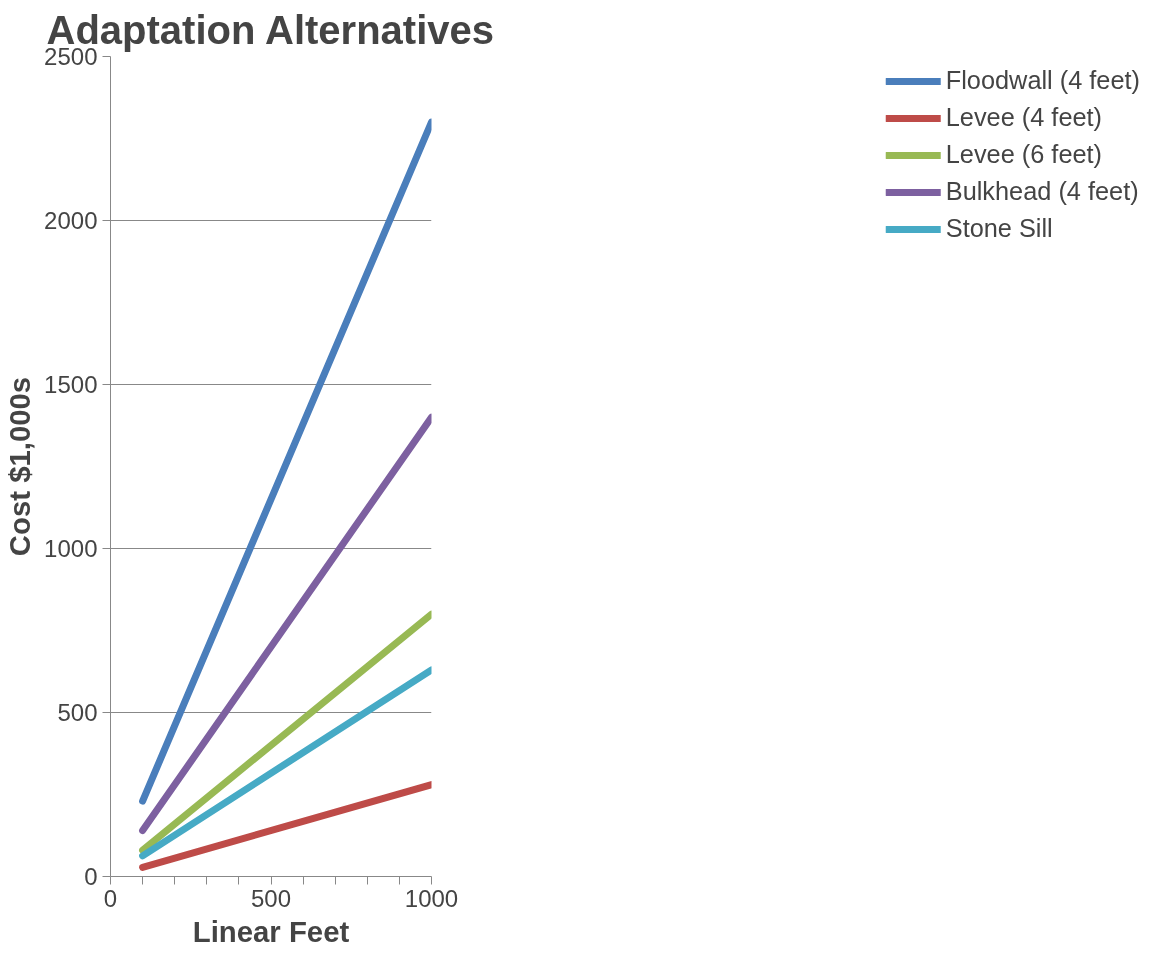 The image size is (1157, 962). Describe the element at coordinates (110, 898) in the screenshot. I see `x-tick-label: 0` at that location.